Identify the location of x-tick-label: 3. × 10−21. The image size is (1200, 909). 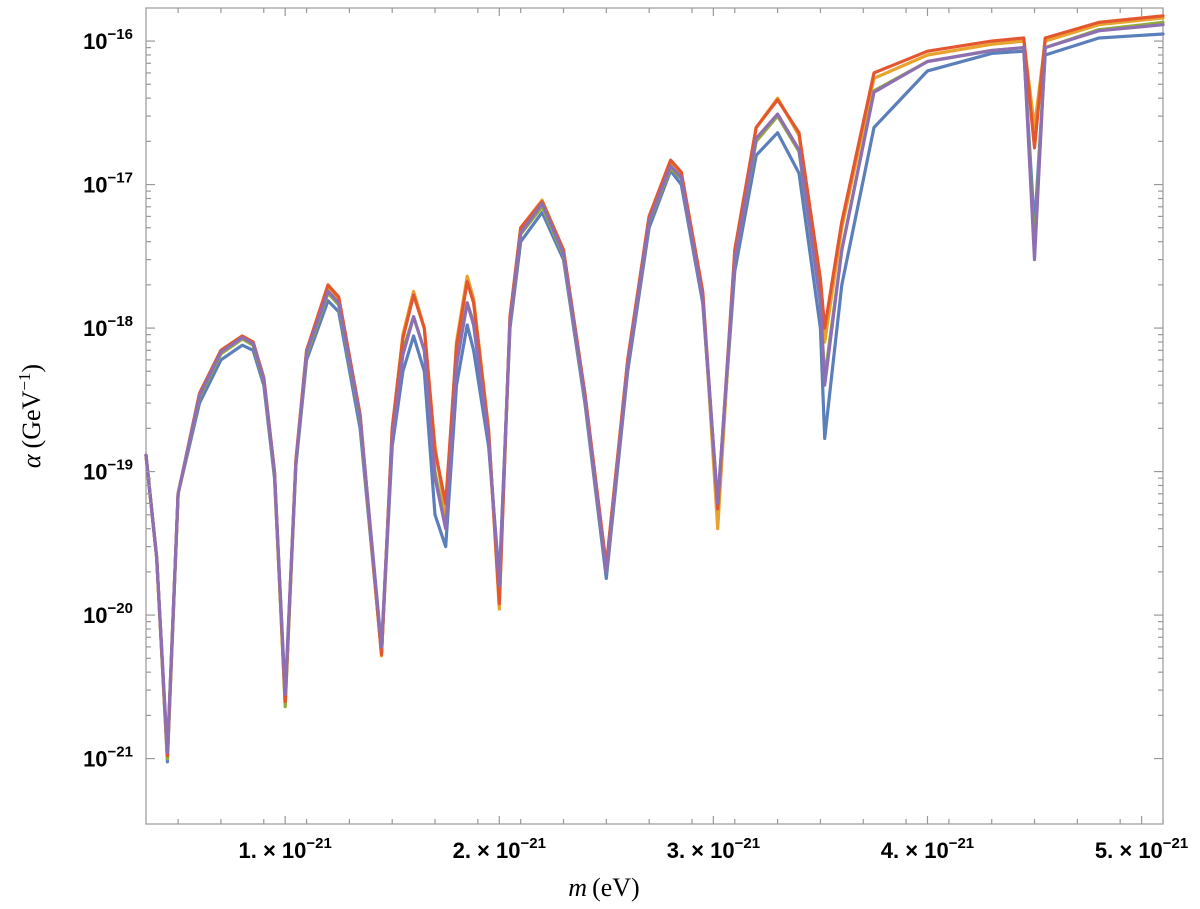
(713, 849).